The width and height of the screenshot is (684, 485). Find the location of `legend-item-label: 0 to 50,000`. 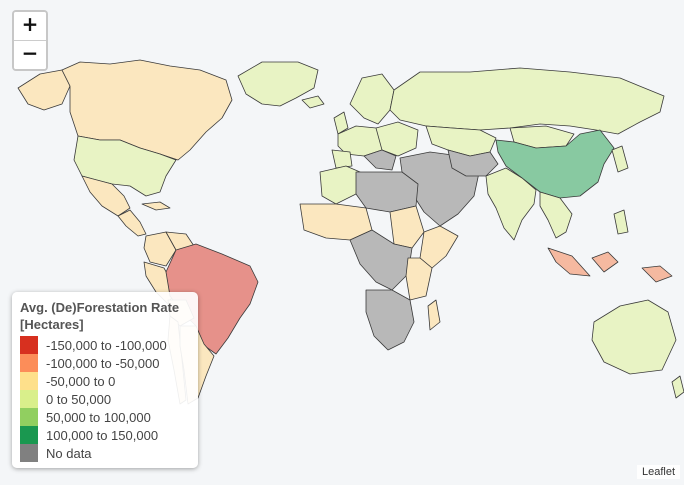

legend-item-label: 0 to 50,000 is located at coordinates (79, 399).